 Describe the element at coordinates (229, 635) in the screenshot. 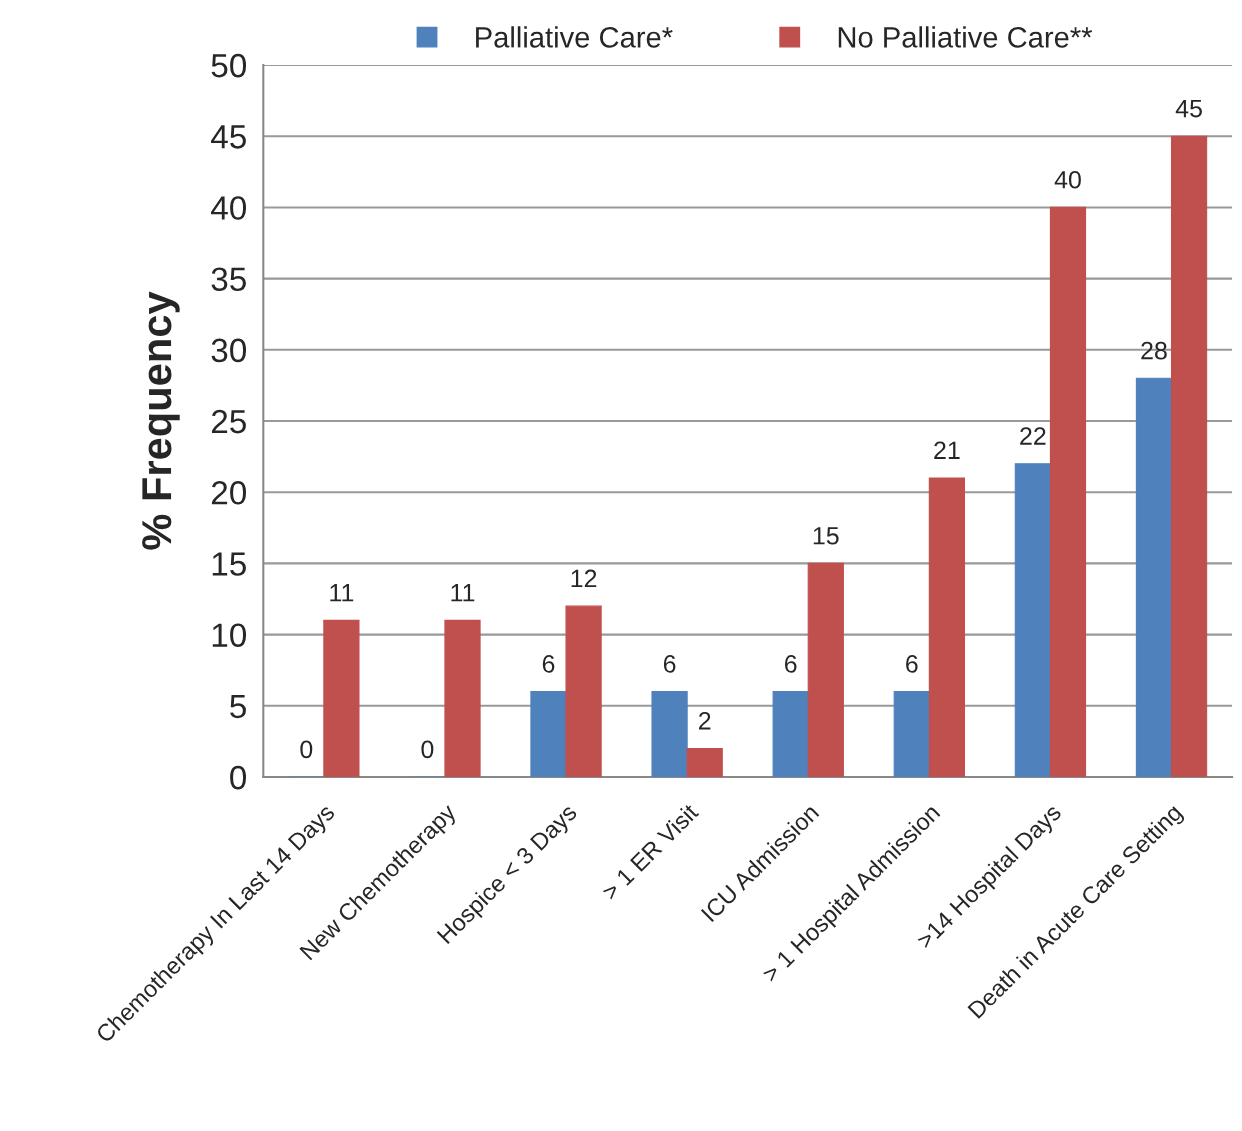

I see `y-tick-label: 10` at that location.